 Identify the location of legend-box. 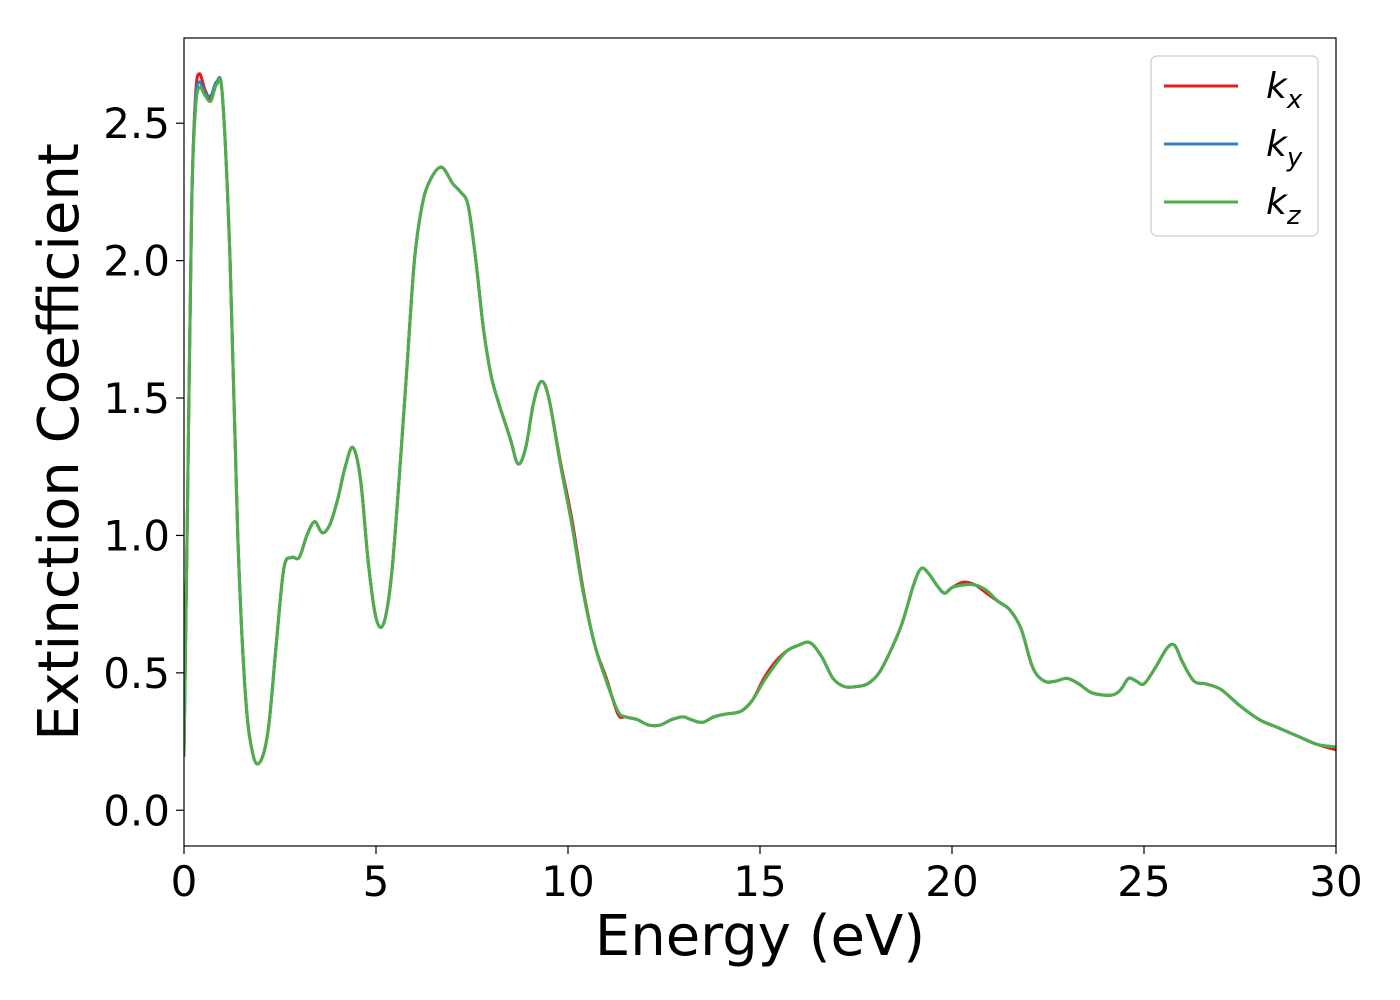
(1234, 146).